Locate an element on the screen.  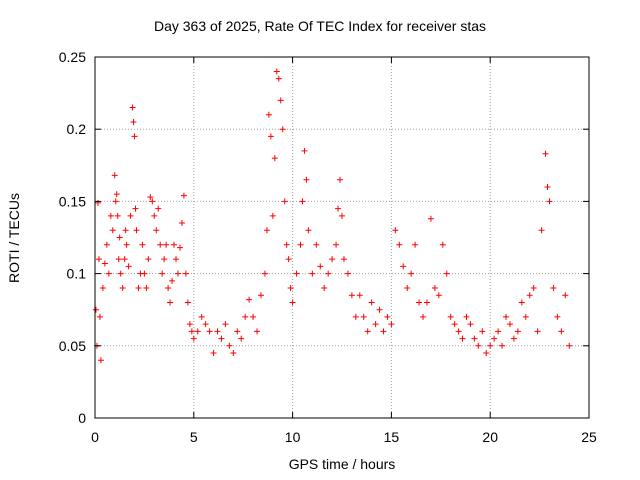
x-tick-label: 5 is located at coordinates (194, 437).